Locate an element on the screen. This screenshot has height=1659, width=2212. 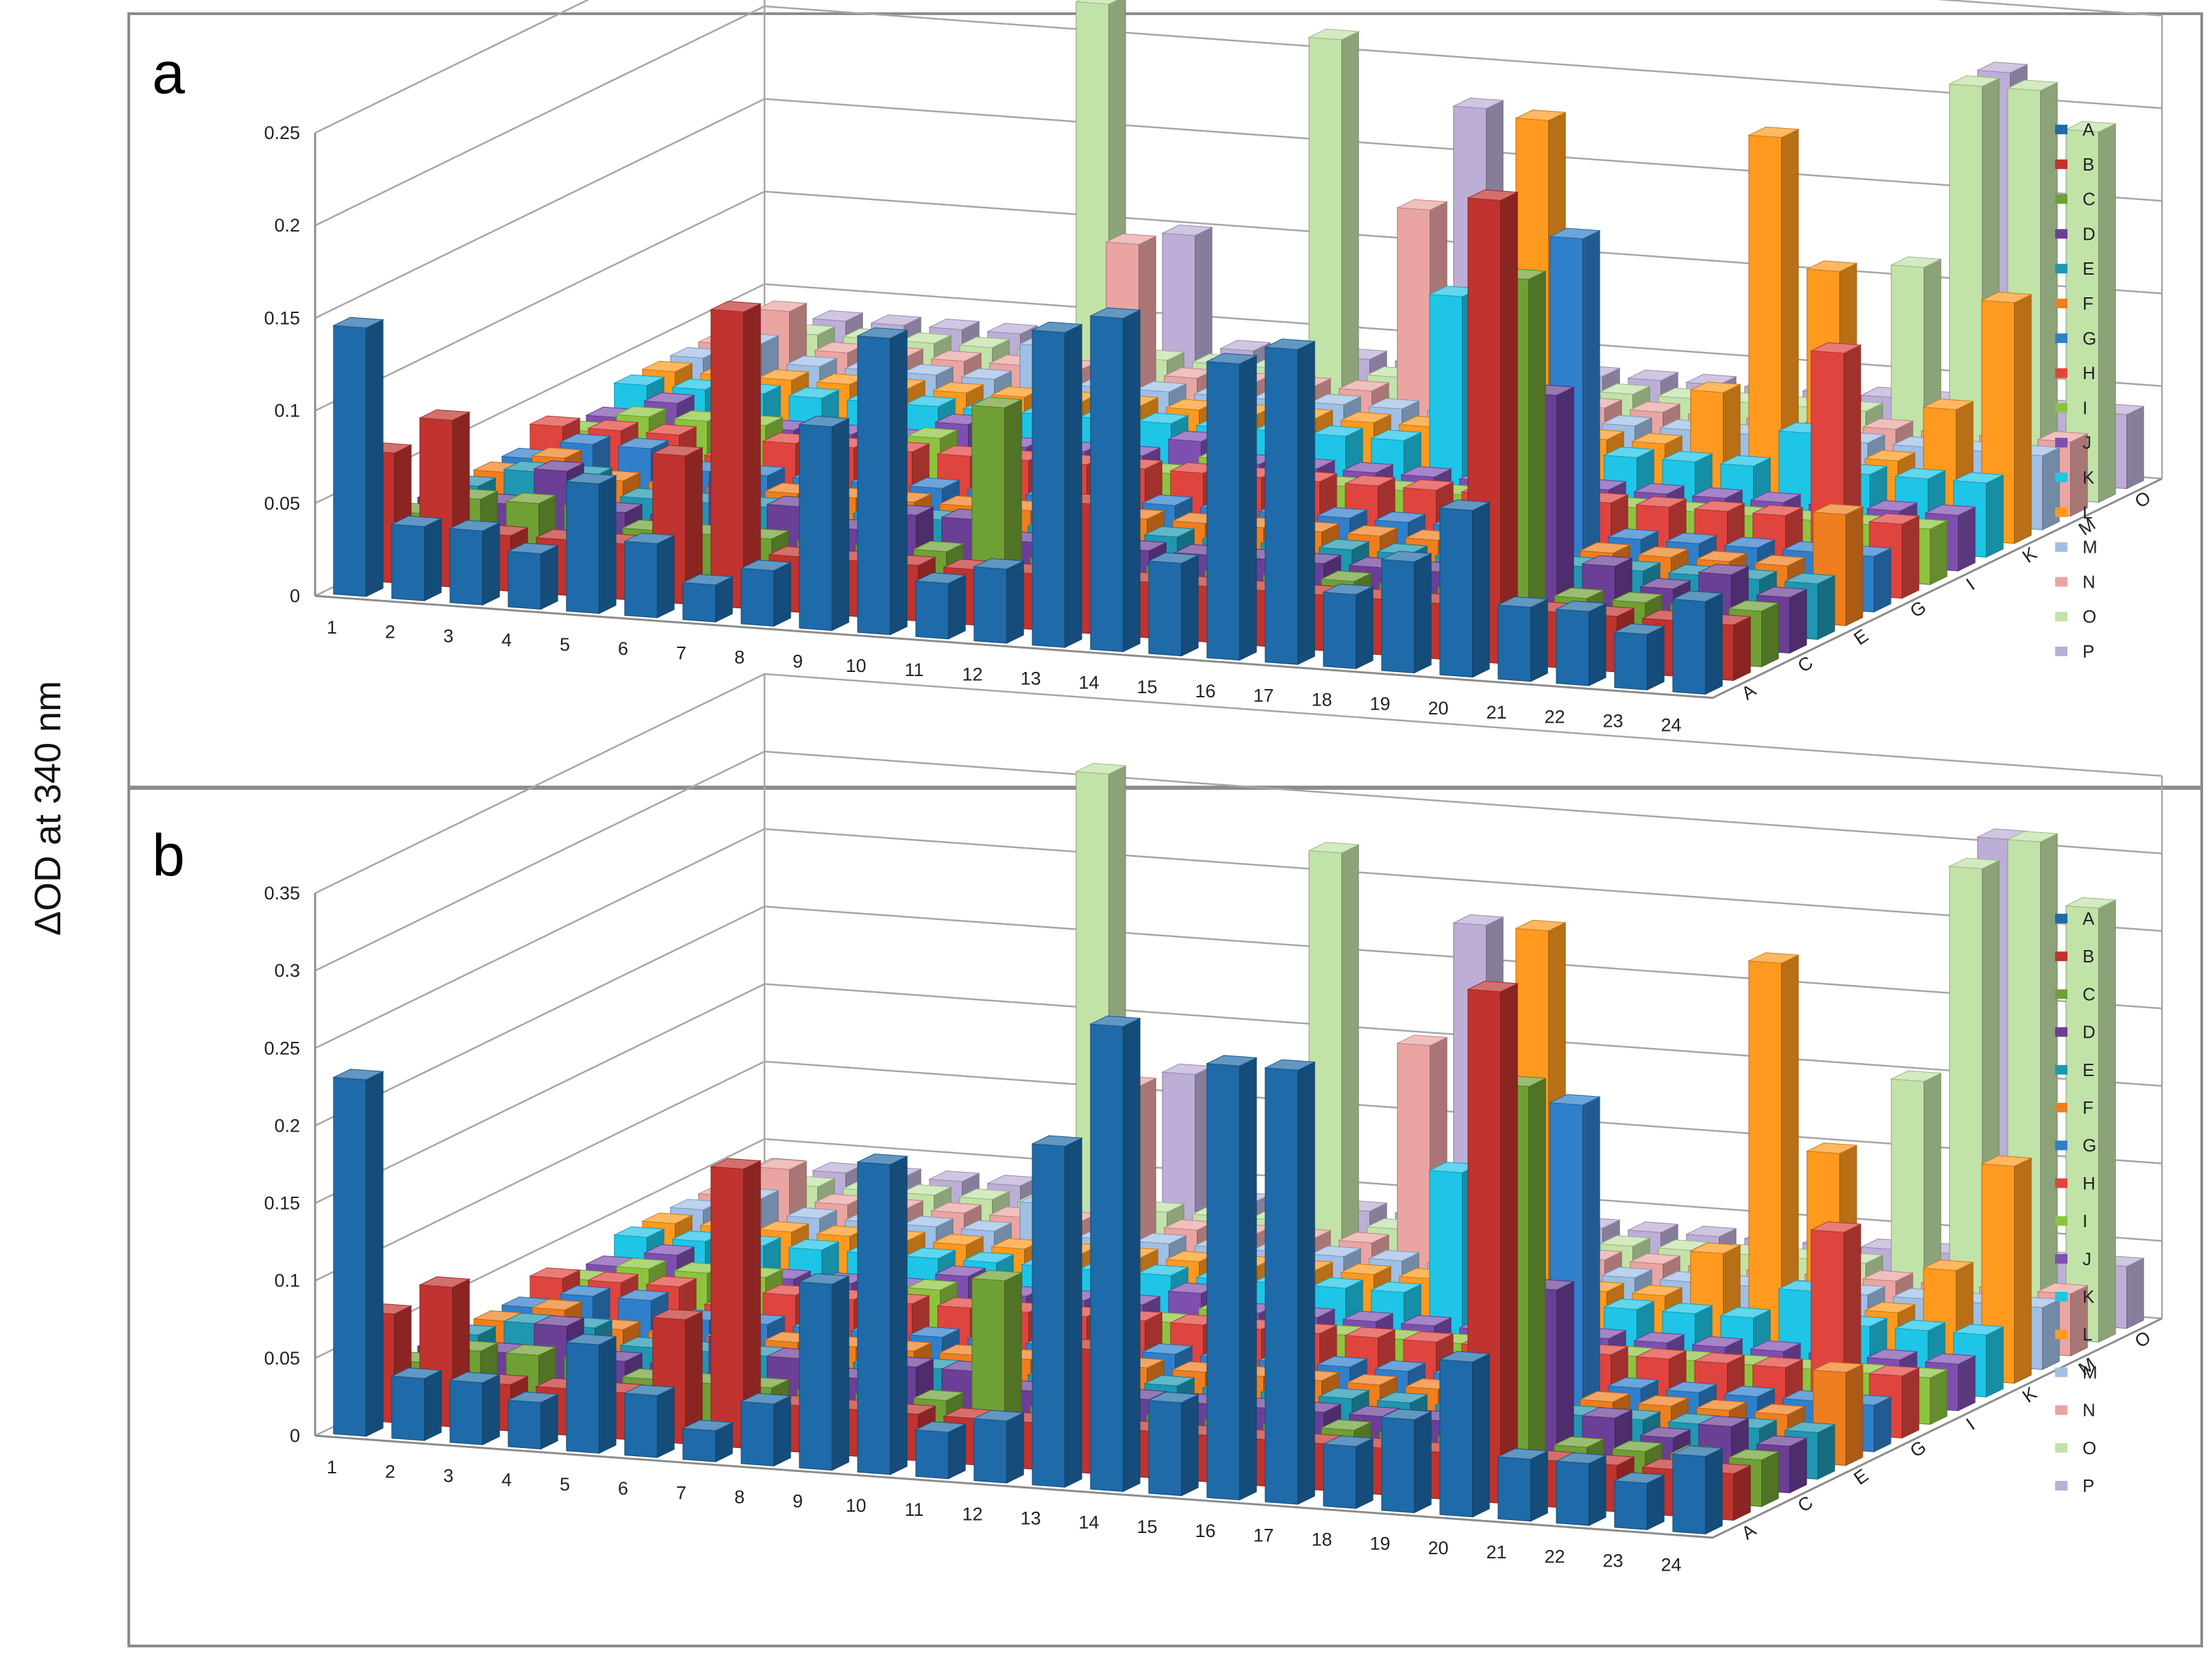
legend-label: O is located at coordinates (2089, 616).